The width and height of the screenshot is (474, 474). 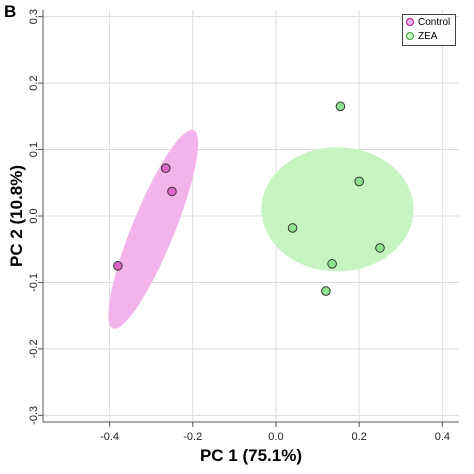 I want to click on legend: Control ZEA, so click(x=429, y=30).